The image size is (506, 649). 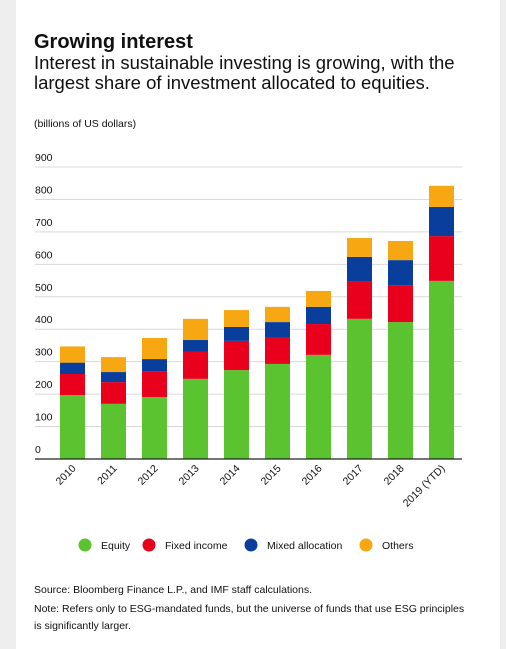 What do you see at coordinates (44, 288) in the screenshot?
I see `y-tick-label: 500` at bounding box center [44, 288].